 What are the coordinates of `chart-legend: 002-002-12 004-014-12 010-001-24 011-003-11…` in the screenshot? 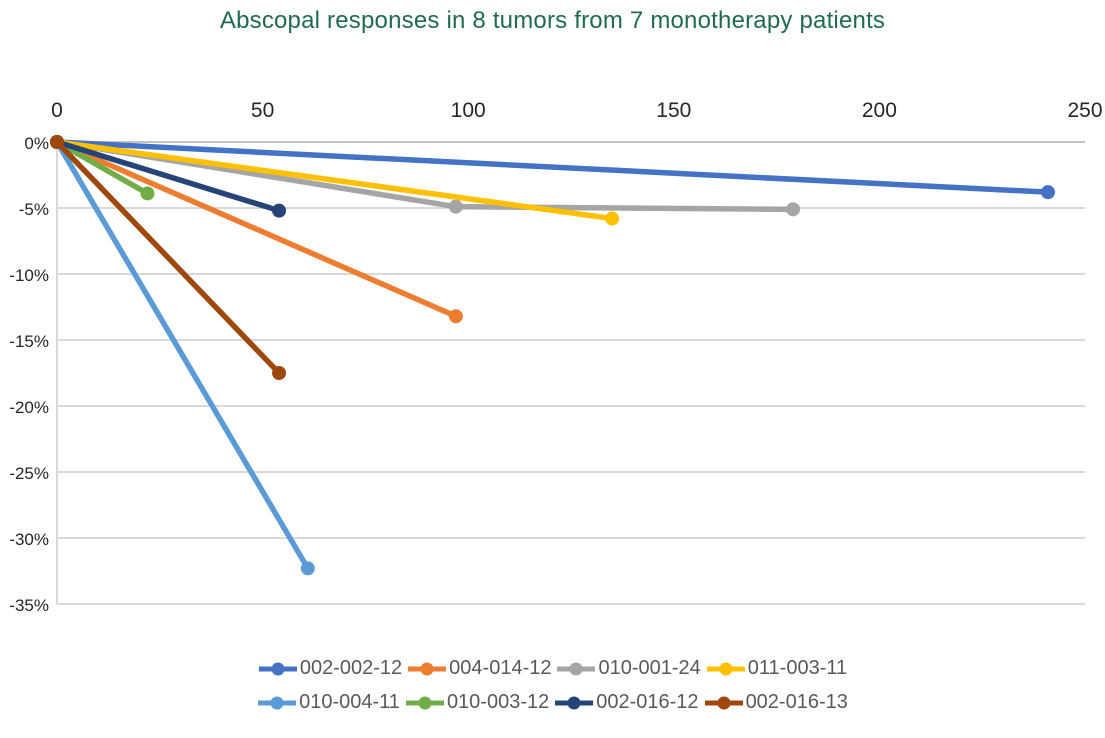 It's located at (552, 685).